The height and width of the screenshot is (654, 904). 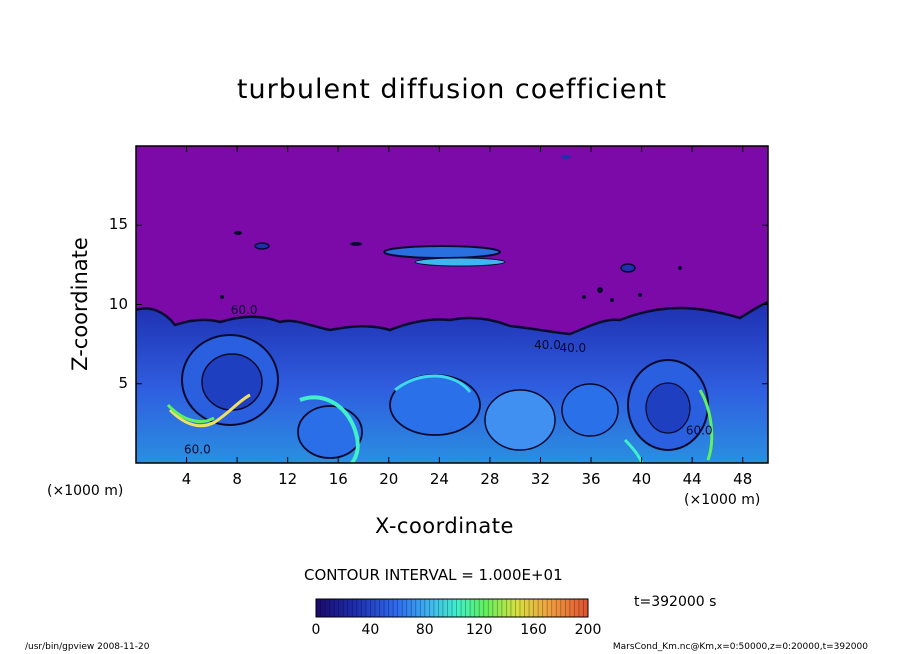 What do you see at coordinates (123, 382) in the screenshot?
I see `y-tick-label: 5` at bounding box center [123, 382].